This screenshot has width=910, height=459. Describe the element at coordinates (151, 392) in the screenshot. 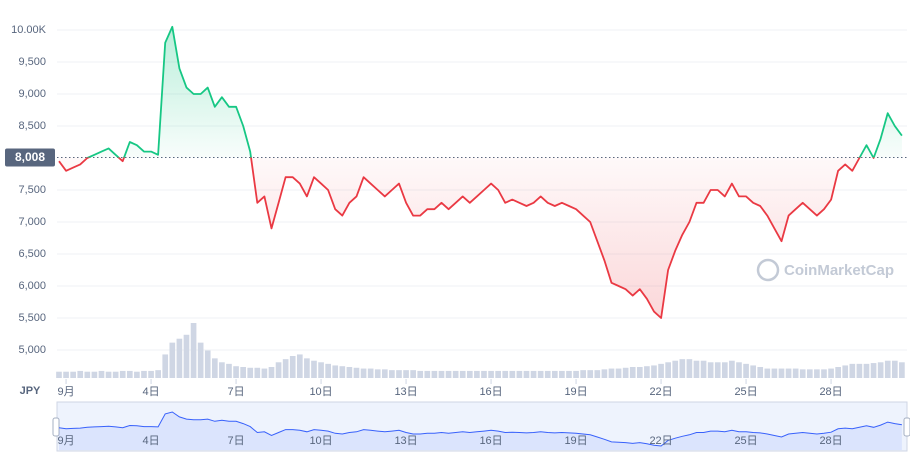

I see `x-tick-label: 4日` at that location.